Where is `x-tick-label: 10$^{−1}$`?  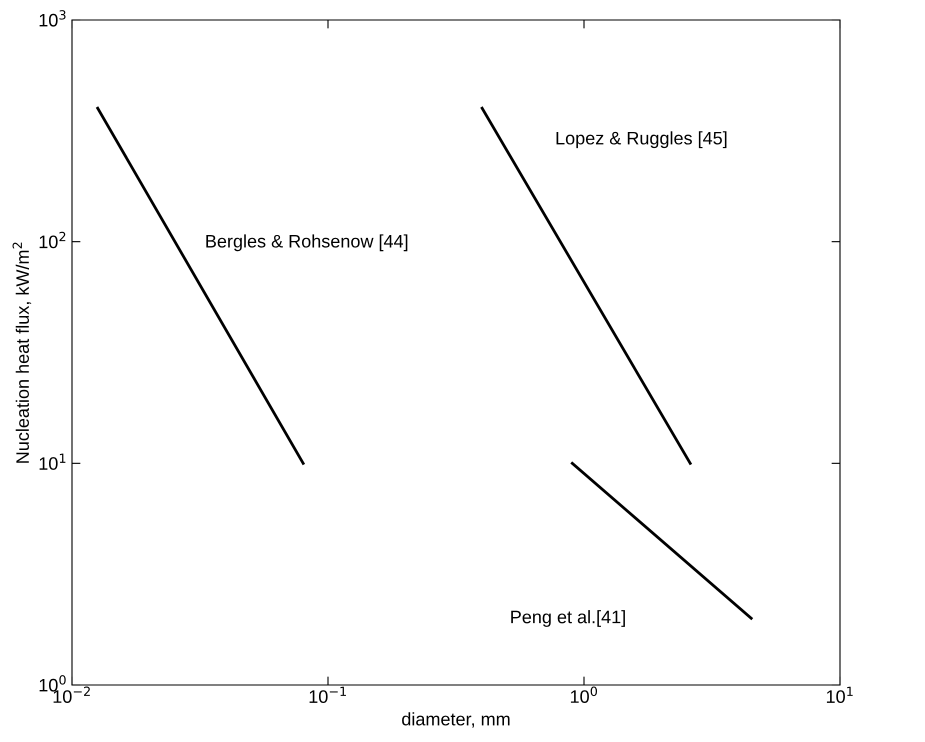
x-tick-label: 10$^{−1}$ is located at coordinates (328, 694).